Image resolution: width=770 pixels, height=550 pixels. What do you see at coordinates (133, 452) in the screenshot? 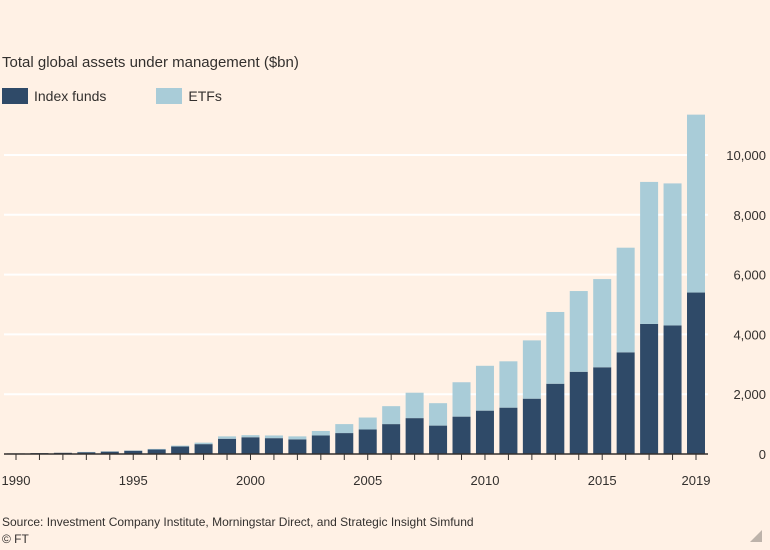
I see `bar-index-funds-1995` at bounding box center [133, 452].